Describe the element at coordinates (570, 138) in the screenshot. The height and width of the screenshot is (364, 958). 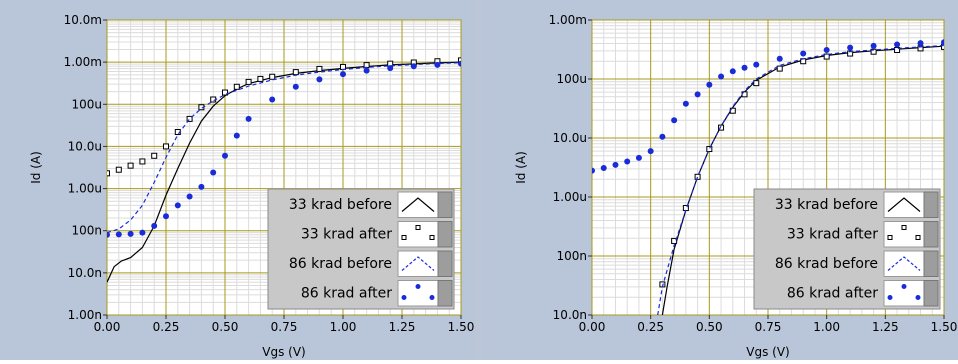
I see `y-tick-label: 10.0u` at that location.